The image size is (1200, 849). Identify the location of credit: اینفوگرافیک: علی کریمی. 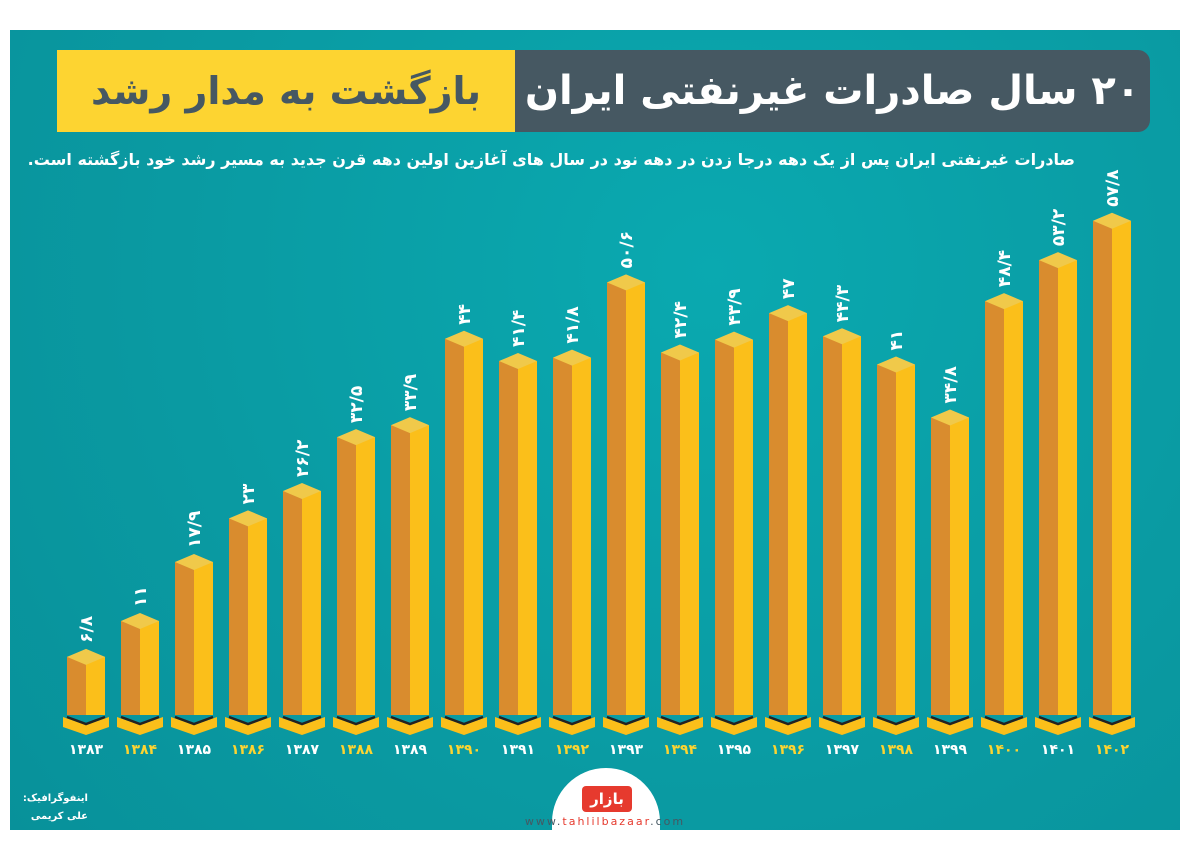
(55, 808).